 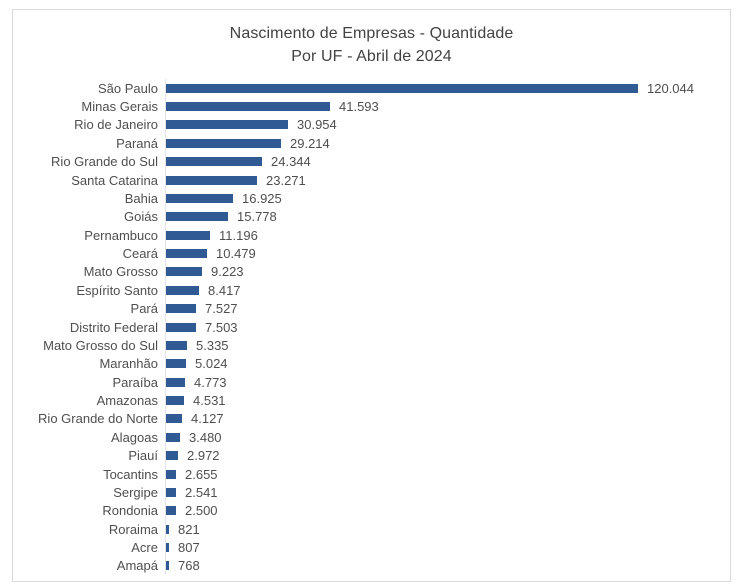 What do you see at coordinates (443, 529) in the screenshot?
I see `plot-area: 821` at bounding box center [443, 529].